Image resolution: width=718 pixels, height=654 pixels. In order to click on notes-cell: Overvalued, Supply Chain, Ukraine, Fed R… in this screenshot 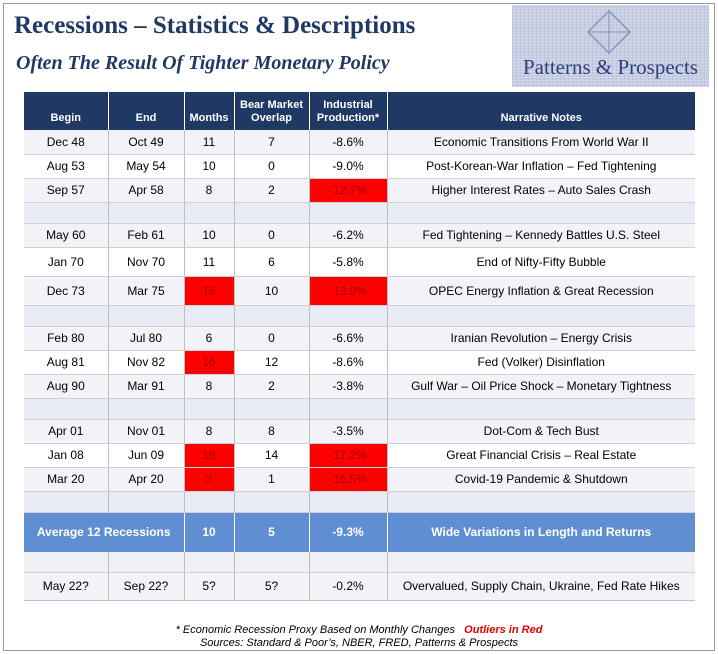, I will do `click(540, 586)`.